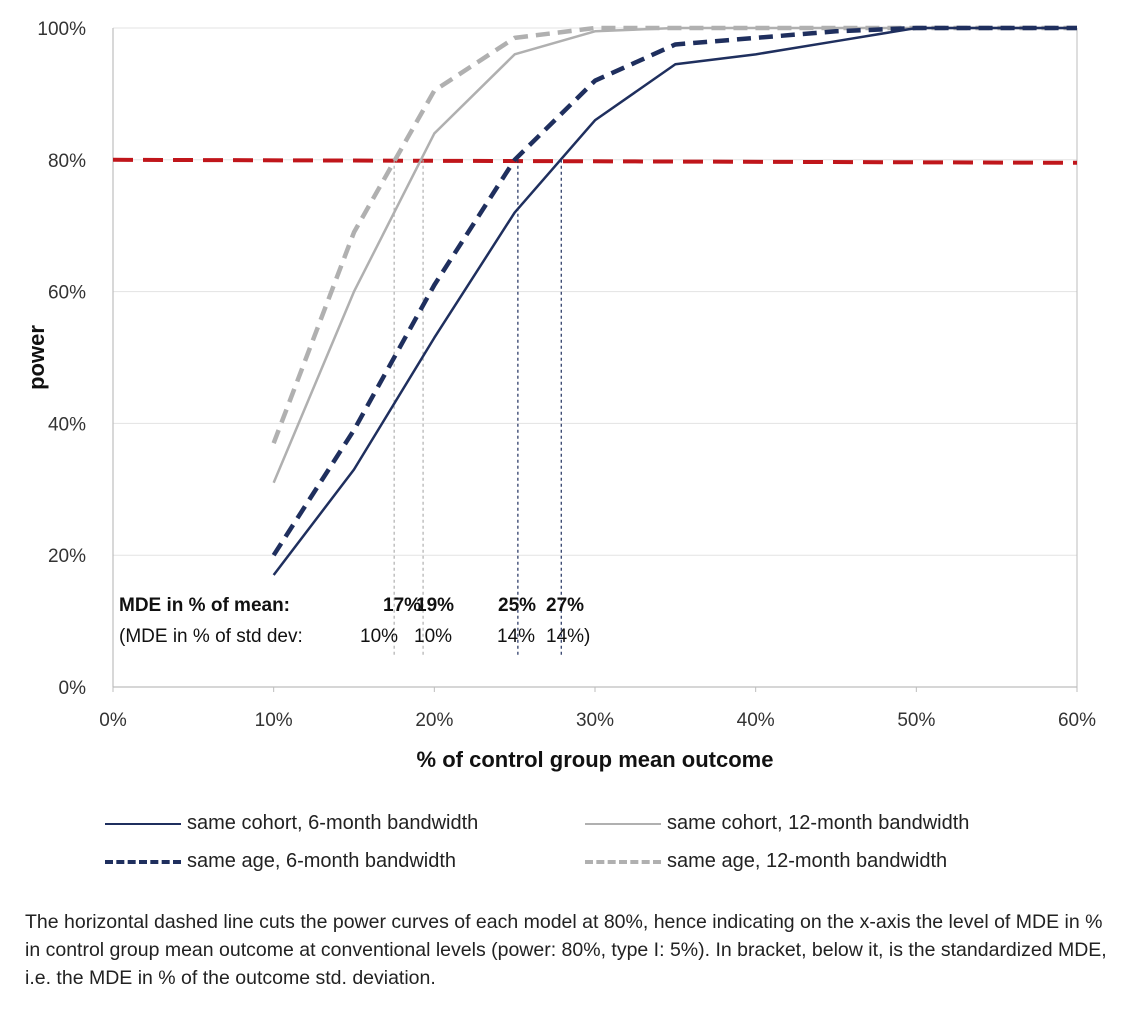  I want to click on legend-item: same age, 6-month bandwidth, so click(280, 861).